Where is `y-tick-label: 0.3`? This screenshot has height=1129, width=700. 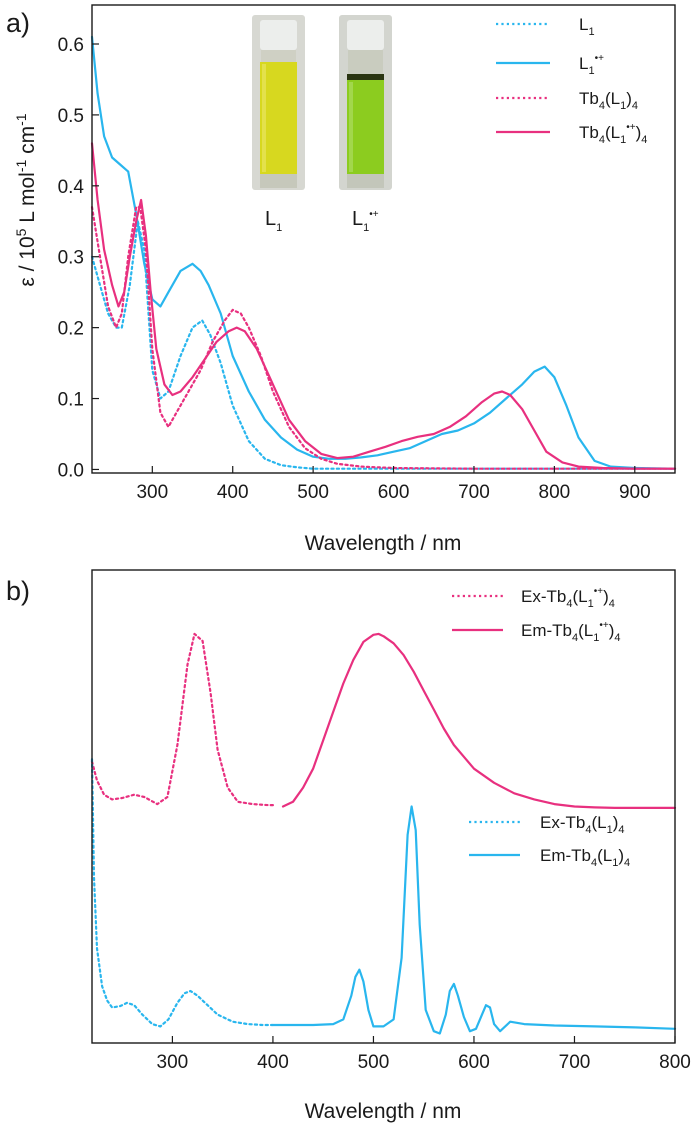 y-tick-label: 0.3 is located at coordinates (71, 258).